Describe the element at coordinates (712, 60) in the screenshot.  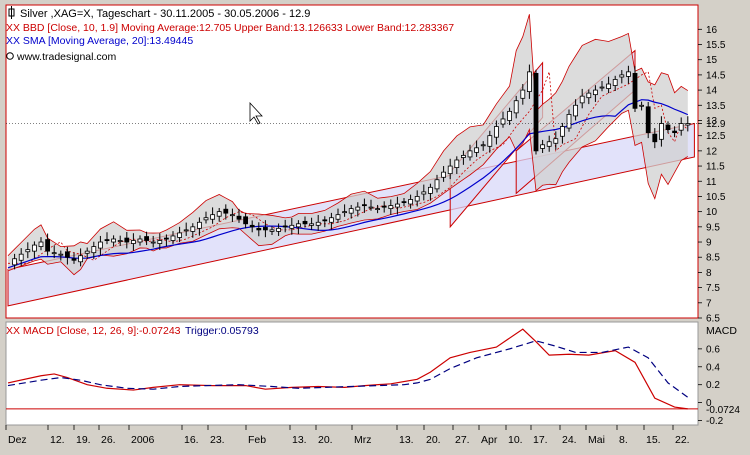
I see `price-tick-label: 15` at that location.